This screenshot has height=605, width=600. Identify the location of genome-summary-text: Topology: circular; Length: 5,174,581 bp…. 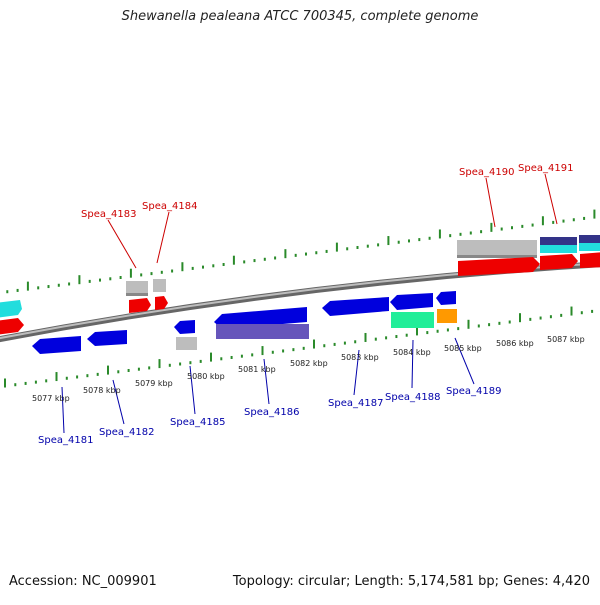
(411, 581).